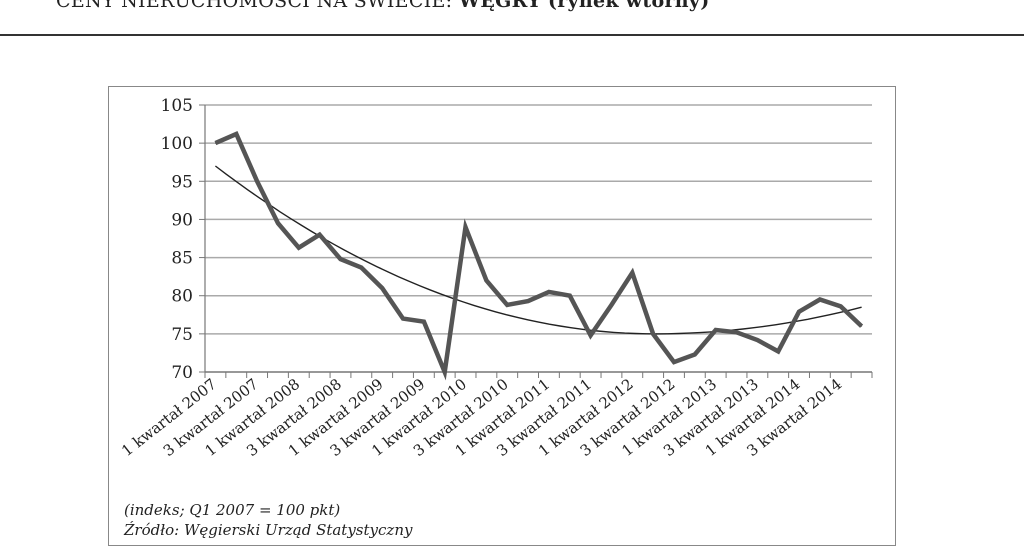 Image resolution: width=1024 pixels, height=546 pixels. Describe the element at coordinates (177, 106) in the screenshot. I see `y-tick-label: 105` at that location.